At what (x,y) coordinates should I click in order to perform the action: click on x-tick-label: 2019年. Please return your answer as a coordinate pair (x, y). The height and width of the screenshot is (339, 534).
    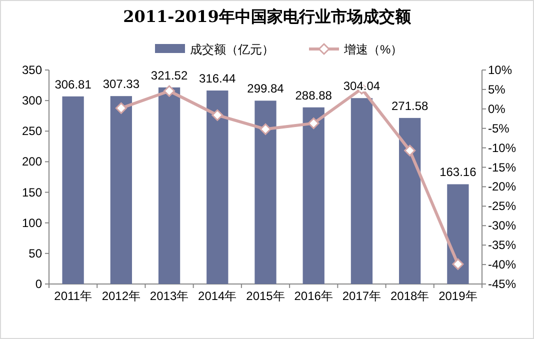
    Looking at the image, I should click on (458, 296).